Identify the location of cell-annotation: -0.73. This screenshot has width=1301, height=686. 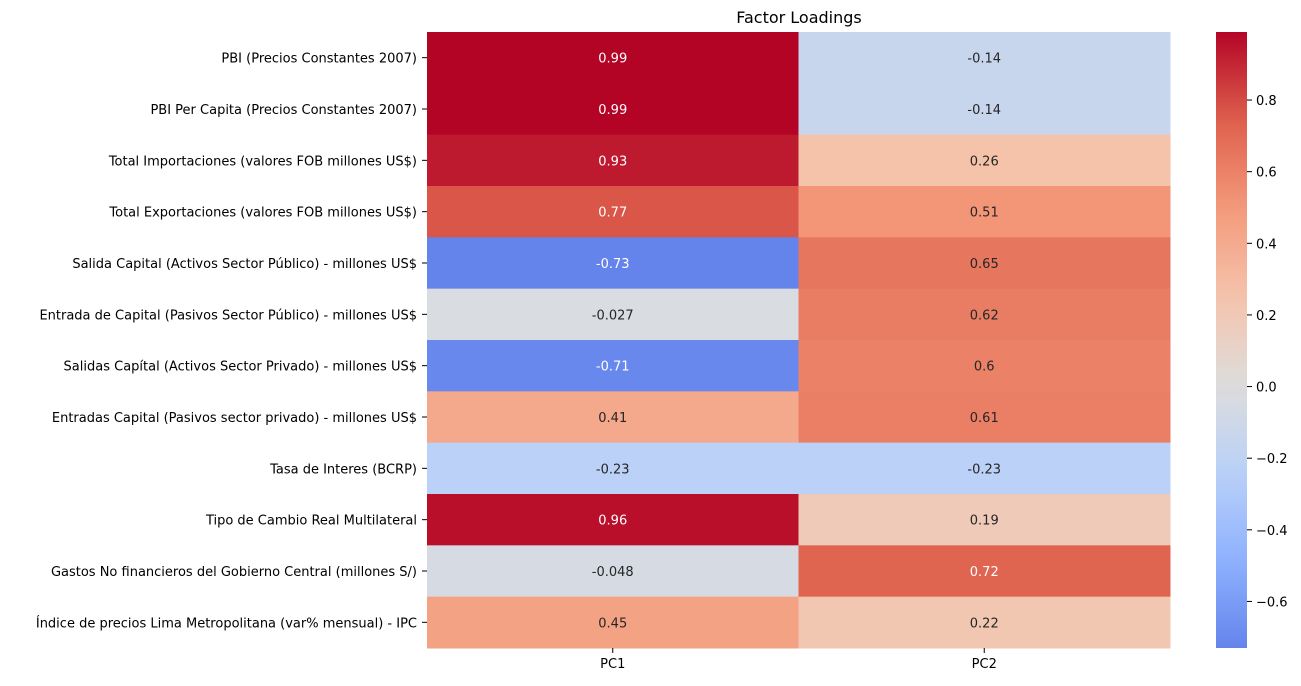
(613, 264).